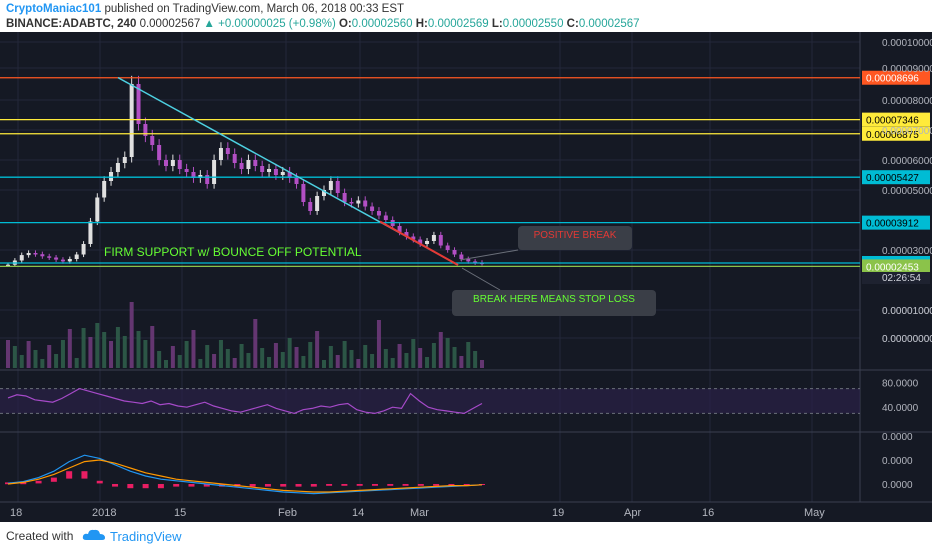  I want to click on macd-signal-line, so click(245, 476).